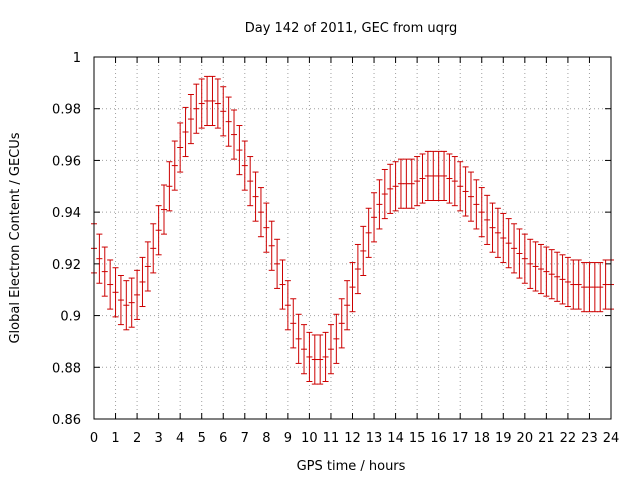 The width and height of the screenshot is (640, 480). What do you see at coordinates (331, 438) in the screenshot?
I see `x-tick-label: 11` at bounding box center [331, 438].